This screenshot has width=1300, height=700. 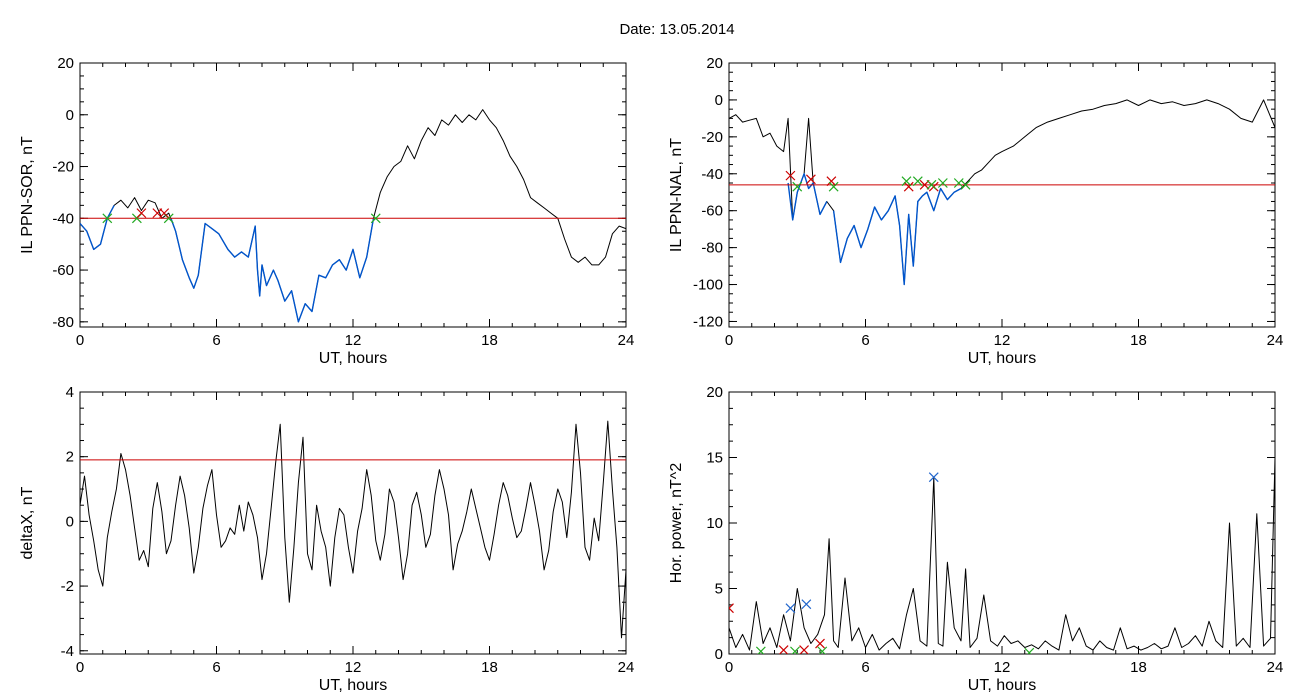 I want to click on y-tick-label: 5, so click(x=719, y=589).